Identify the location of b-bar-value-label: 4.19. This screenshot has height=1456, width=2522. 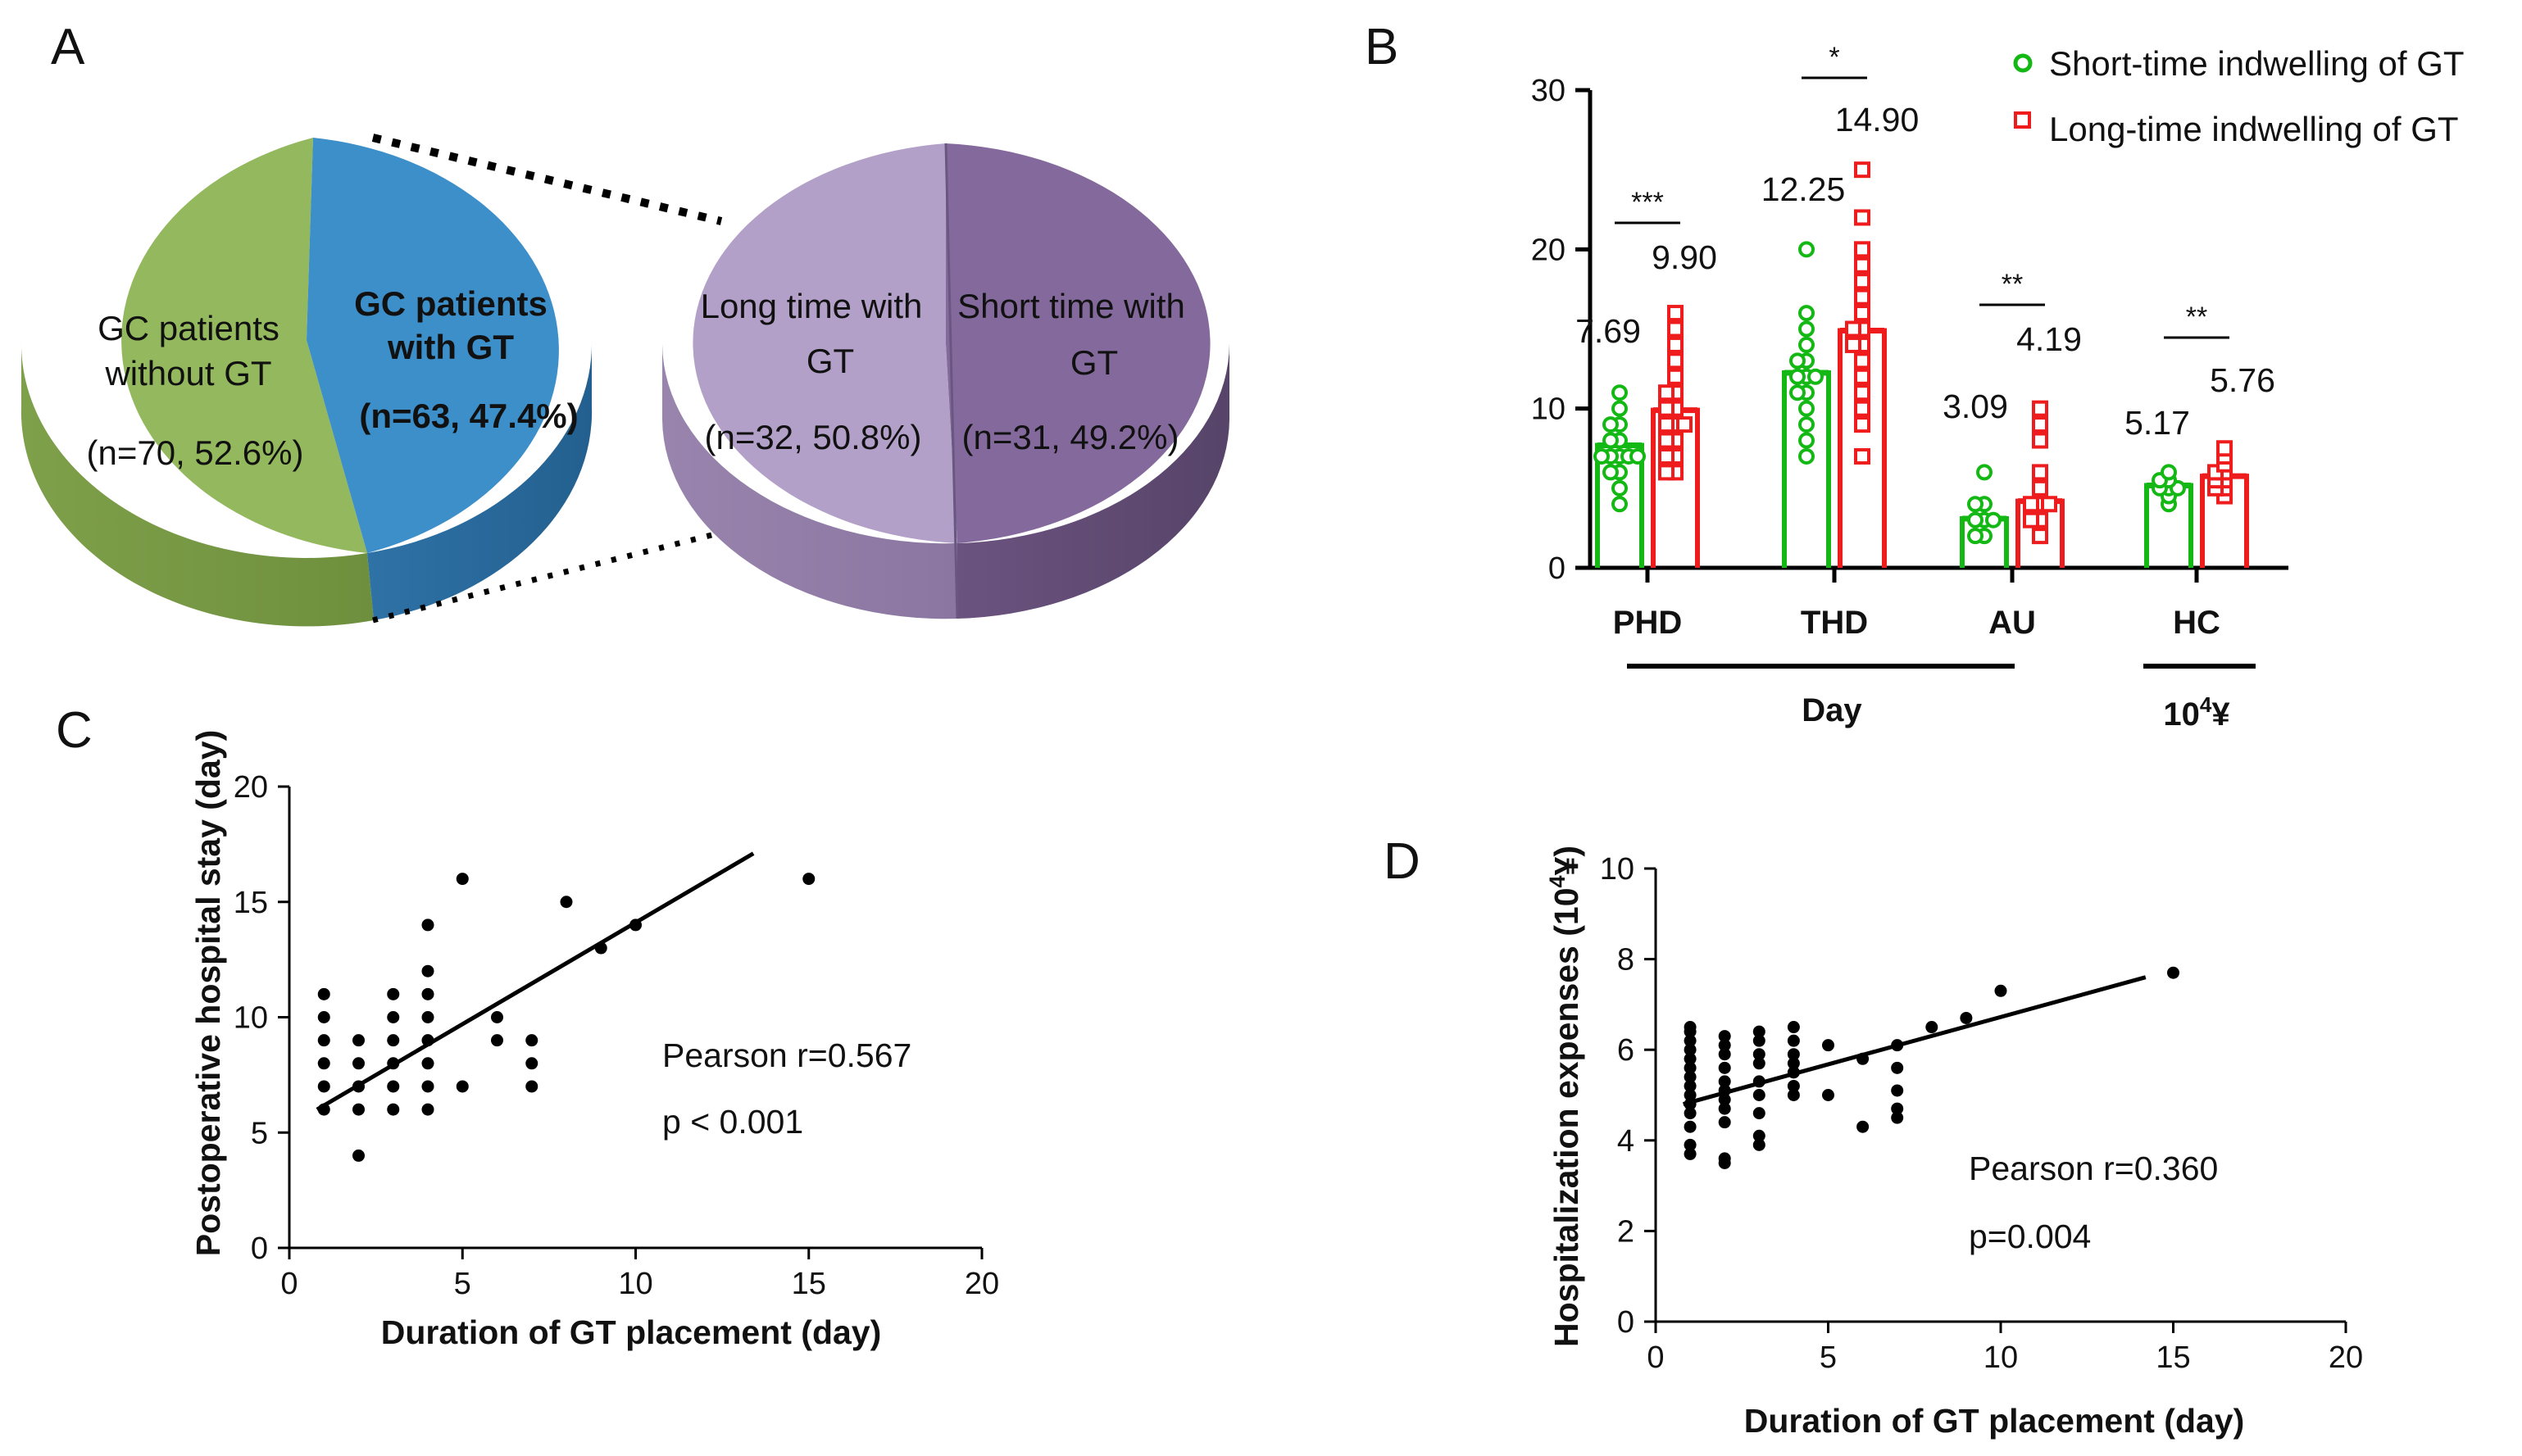
(2049, 339).